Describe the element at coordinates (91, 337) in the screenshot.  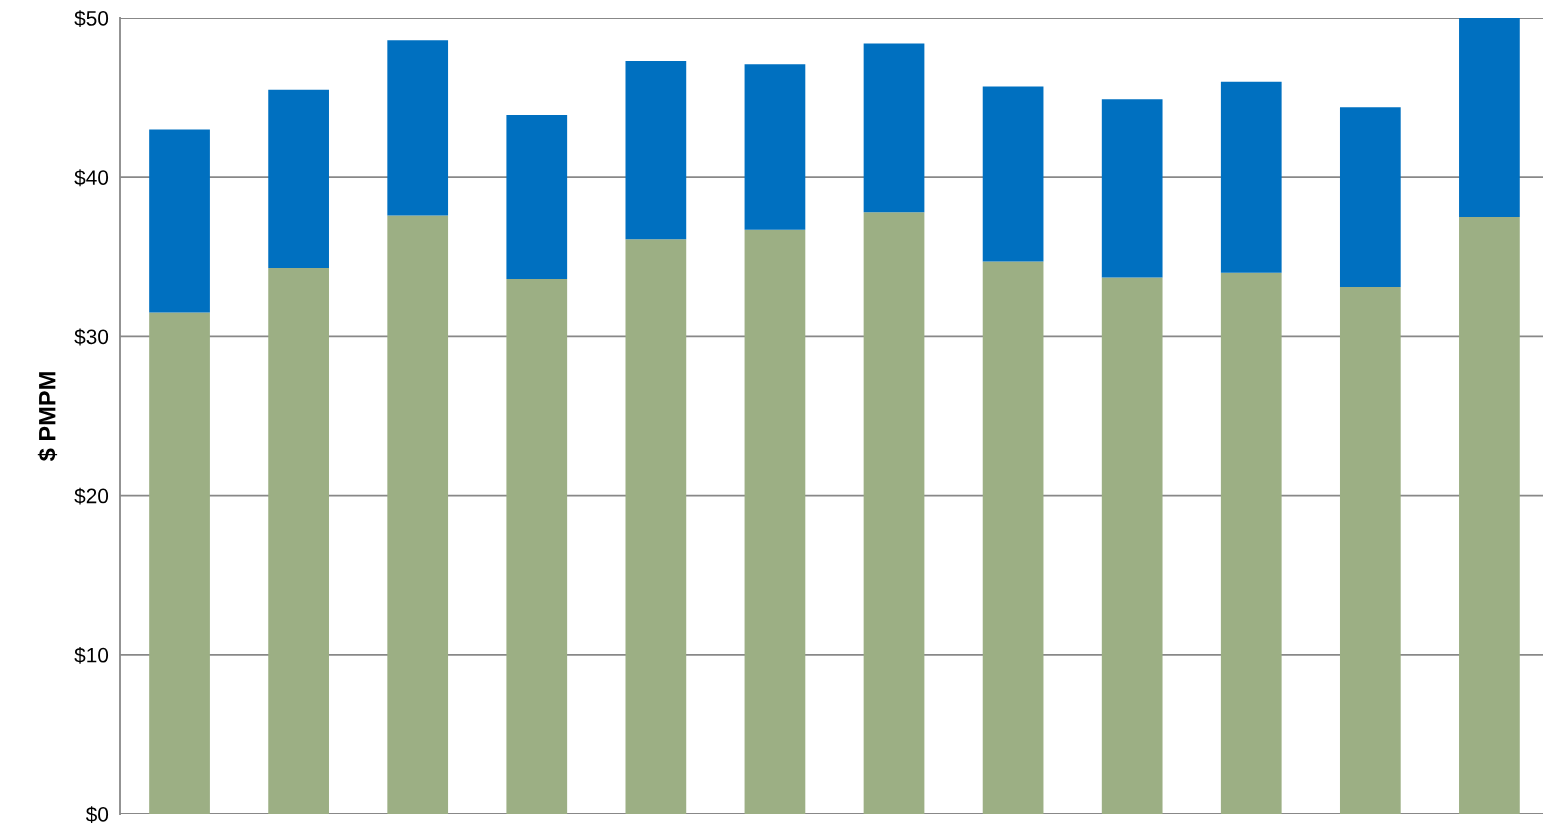
I see `y-tick-label: $30` at that location.